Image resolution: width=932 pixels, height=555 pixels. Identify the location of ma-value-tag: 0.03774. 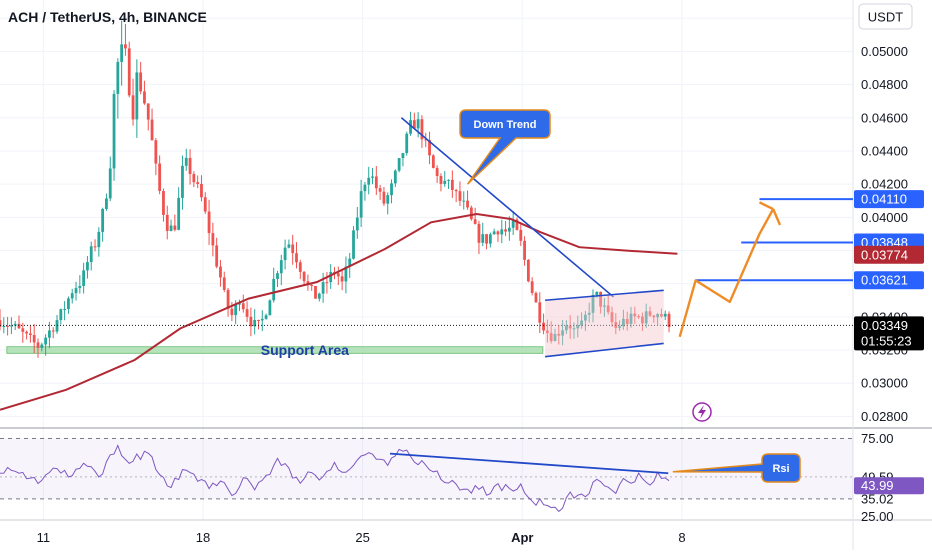
(884, 254).